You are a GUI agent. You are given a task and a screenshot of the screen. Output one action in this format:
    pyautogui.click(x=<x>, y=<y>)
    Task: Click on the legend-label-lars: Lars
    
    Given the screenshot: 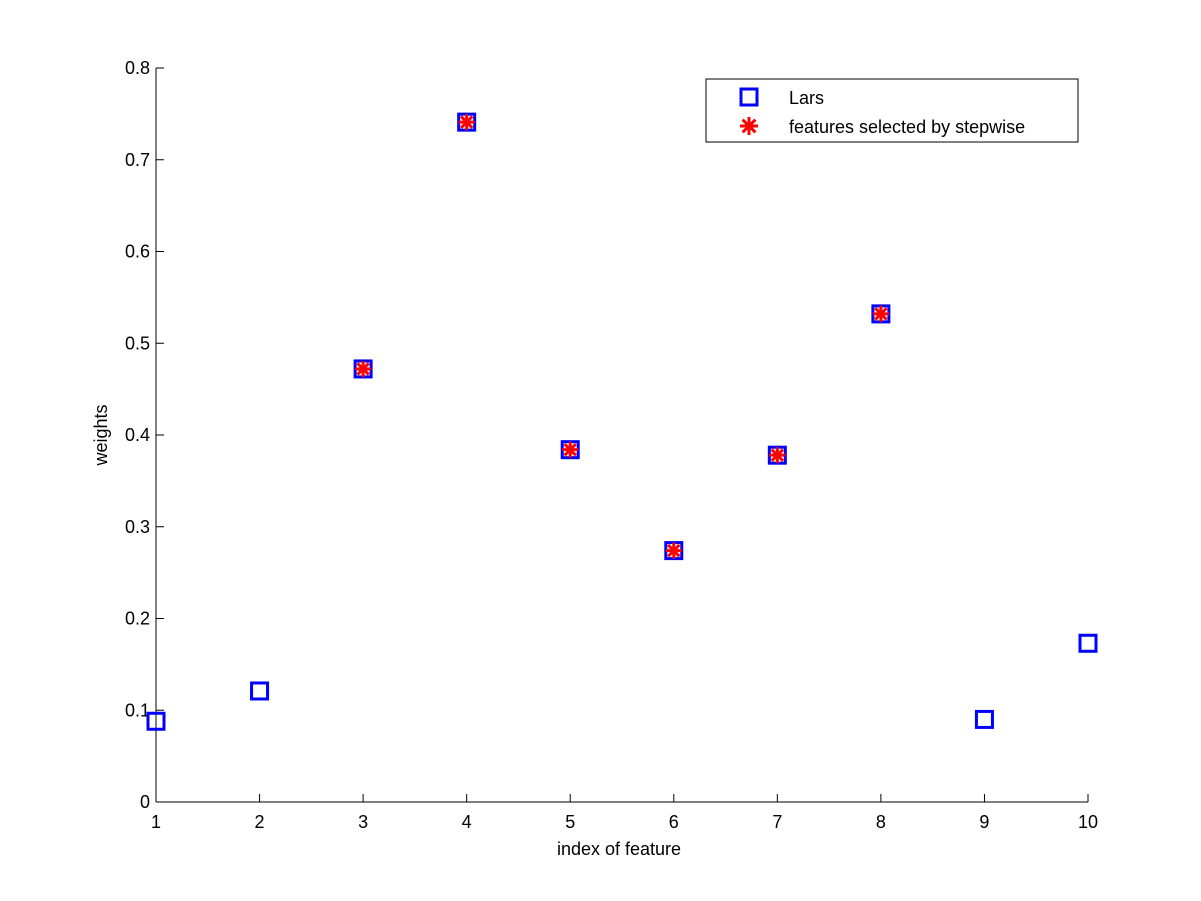 What is the action you would take?
    pyautogui.click(x=806, y=98)
    